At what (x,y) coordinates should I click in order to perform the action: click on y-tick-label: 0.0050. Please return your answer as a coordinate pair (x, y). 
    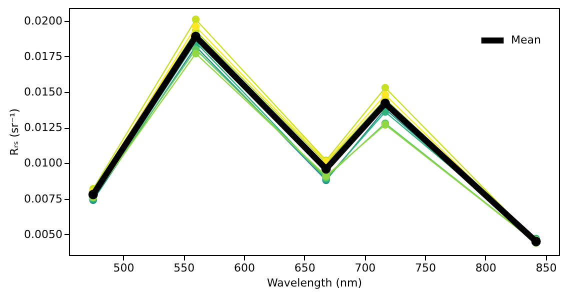
    Looking at the image, I should click on (43, 234).